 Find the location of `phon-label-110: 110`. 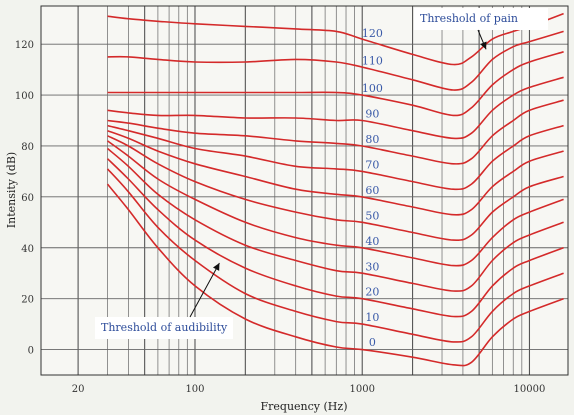

phon-label-110: 110 is located at coordinates (372, 61).